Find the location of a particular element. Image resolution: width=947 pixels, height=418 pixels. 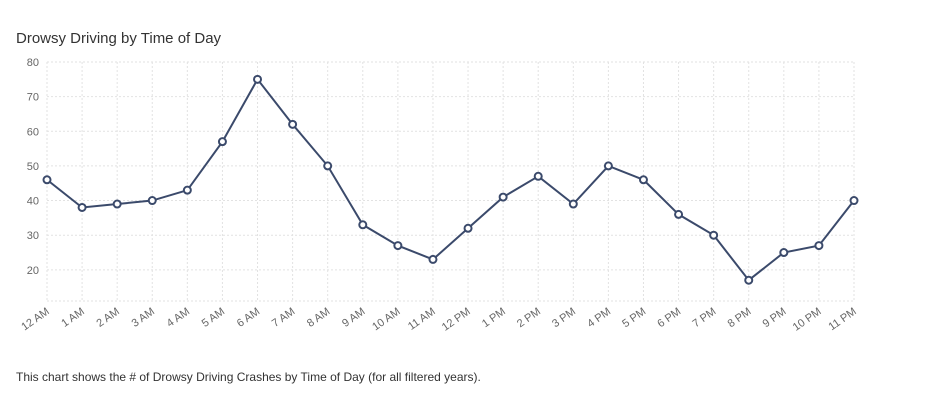

x-tick-label: 4 PM is located at coordinates (599, 318).